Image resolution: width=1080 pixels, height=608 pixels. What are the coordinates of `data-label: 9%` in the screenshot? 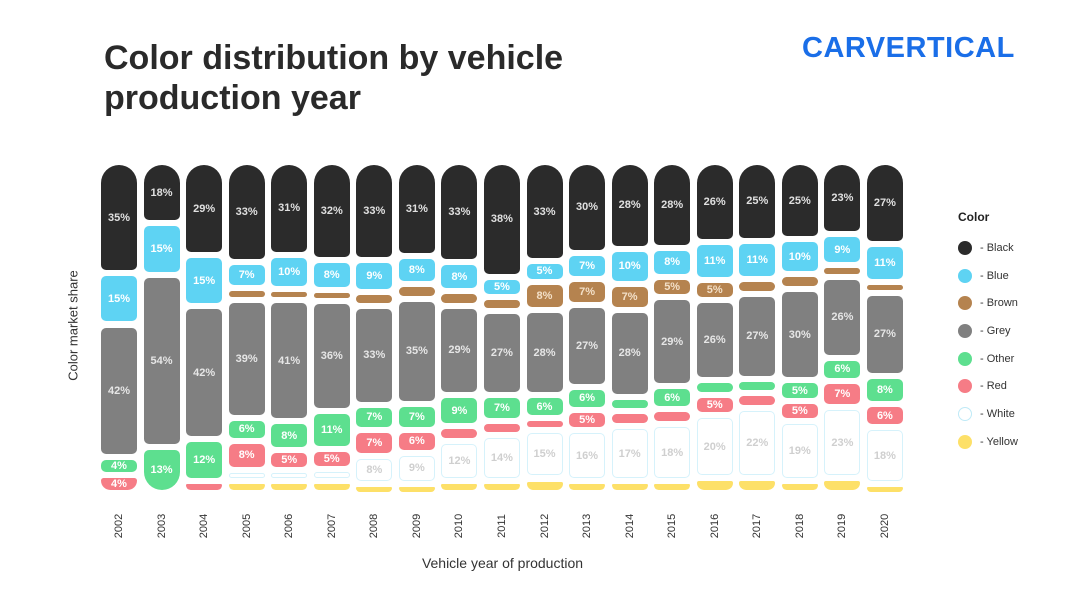 It's located at (416, 468).